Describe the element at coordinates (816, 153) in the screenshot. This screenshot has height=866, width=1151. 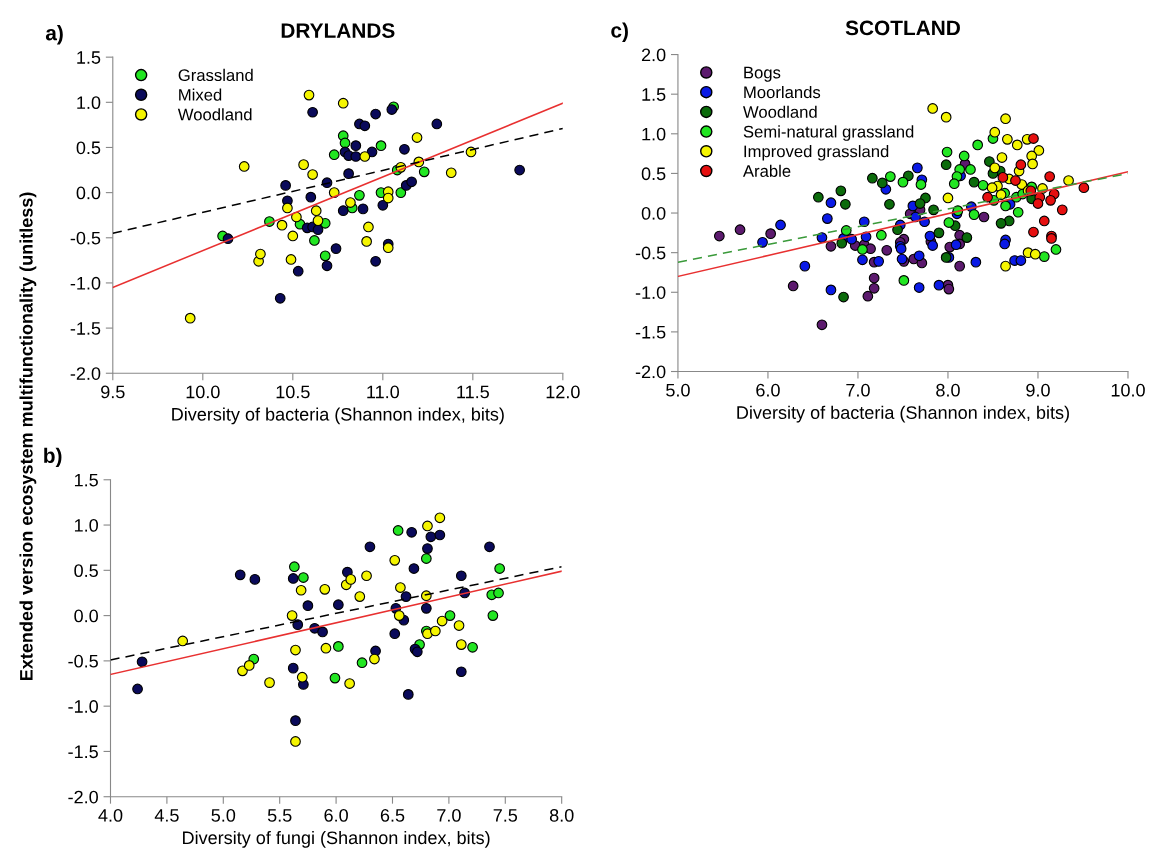
I see `legend-label: Improved grassland` at that location.